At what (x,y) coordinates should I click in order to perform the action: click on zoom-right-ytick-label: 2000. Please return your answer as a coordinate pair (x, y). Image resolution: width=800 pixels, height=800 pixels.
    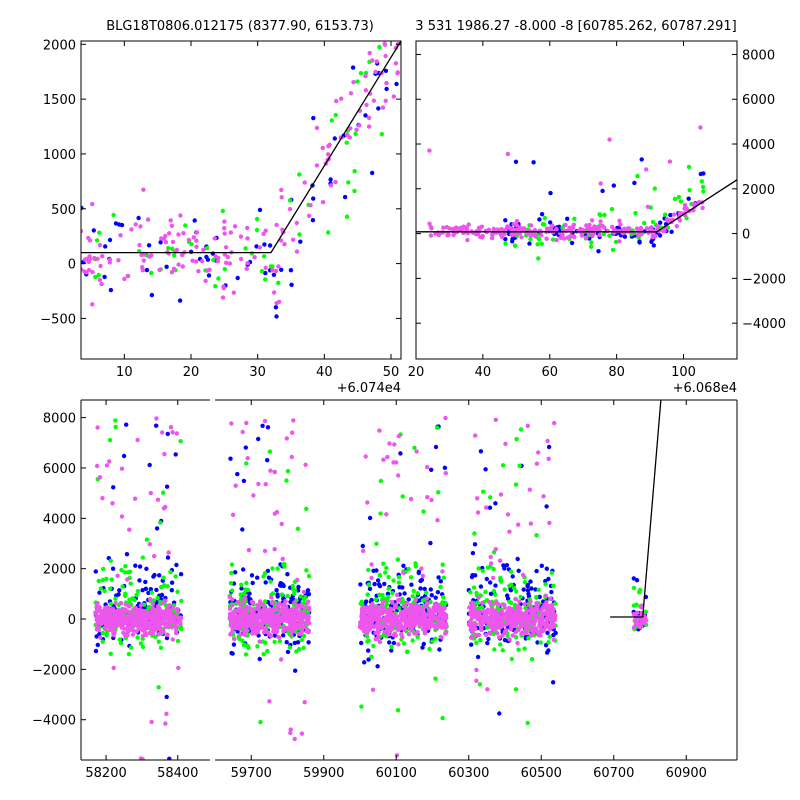
    Looking at the image, I should click on (758, 190).